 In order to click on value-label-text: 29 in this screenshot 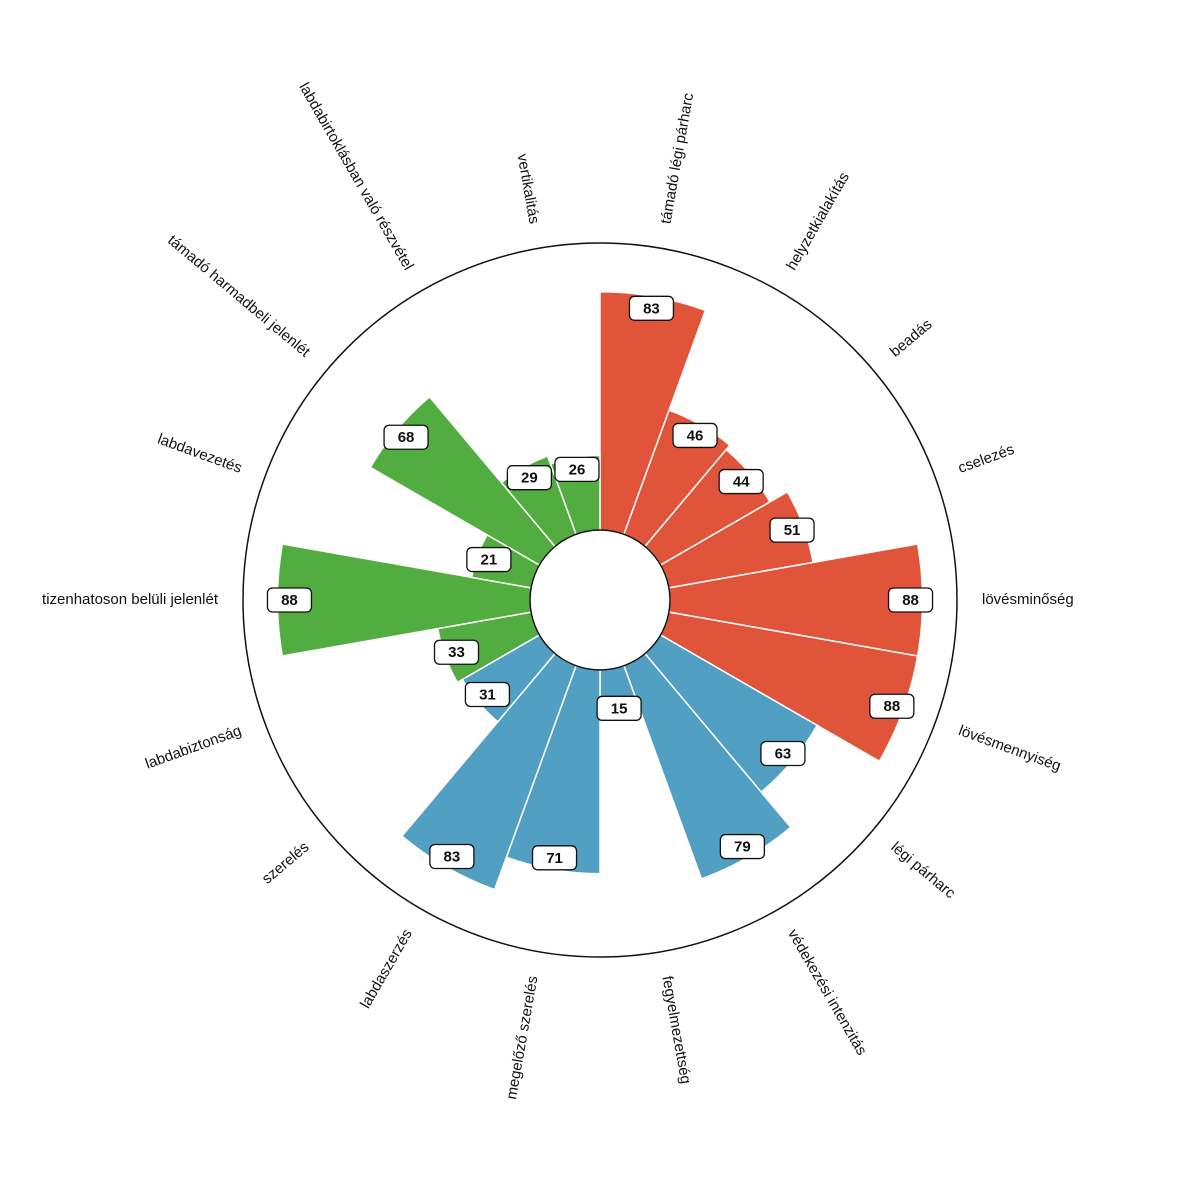, I will do `click(529, 478)`.